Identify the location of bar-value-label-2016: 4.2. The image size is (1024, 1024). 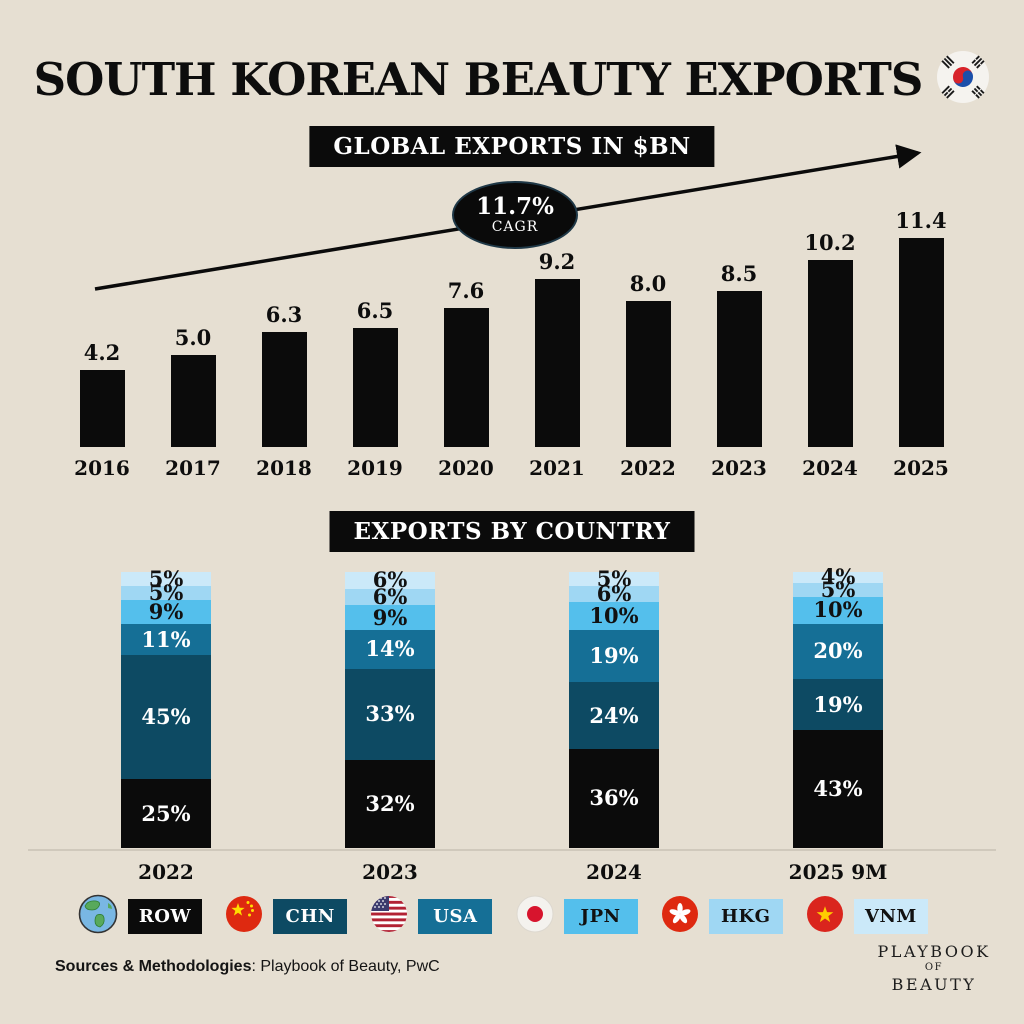
(102, 352).